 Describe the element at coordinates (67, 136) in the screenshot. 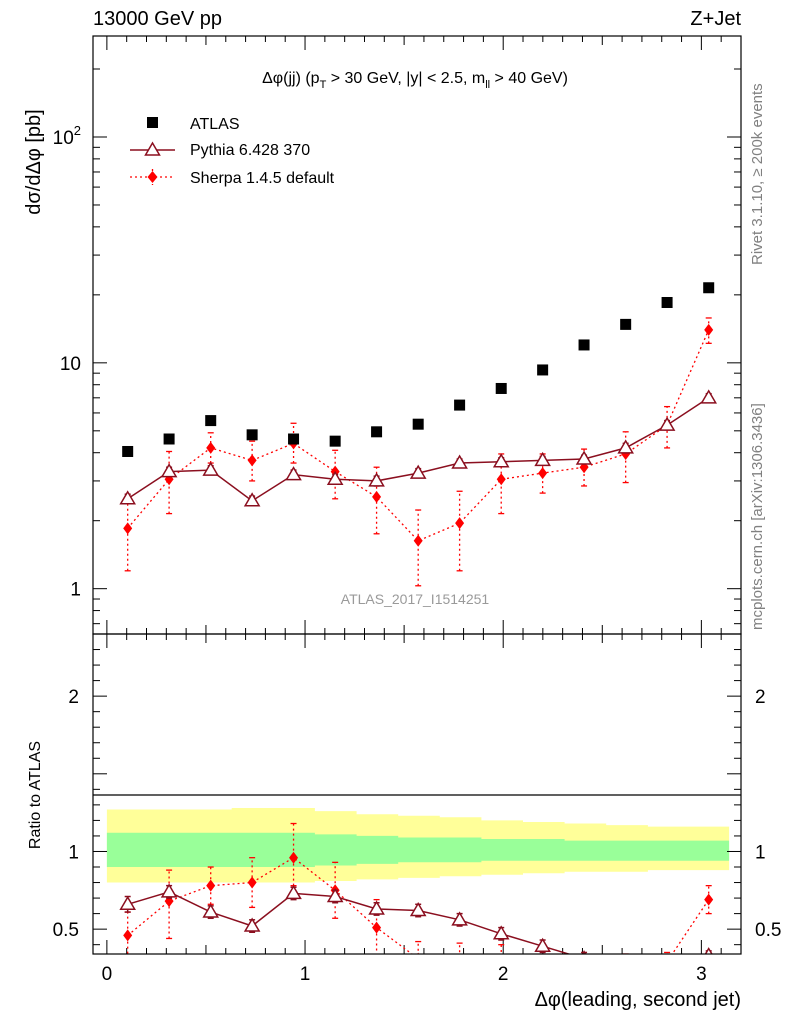

I see `top-y-tick-label: 102` at that location.